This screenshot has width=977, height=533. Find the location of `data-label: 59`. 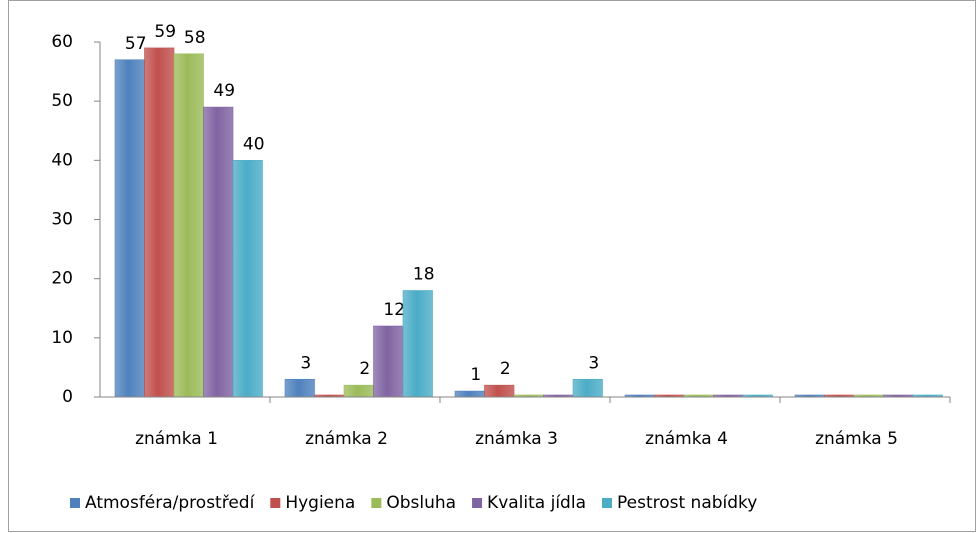

data-label: 59 is located at coordinates (165, 32).